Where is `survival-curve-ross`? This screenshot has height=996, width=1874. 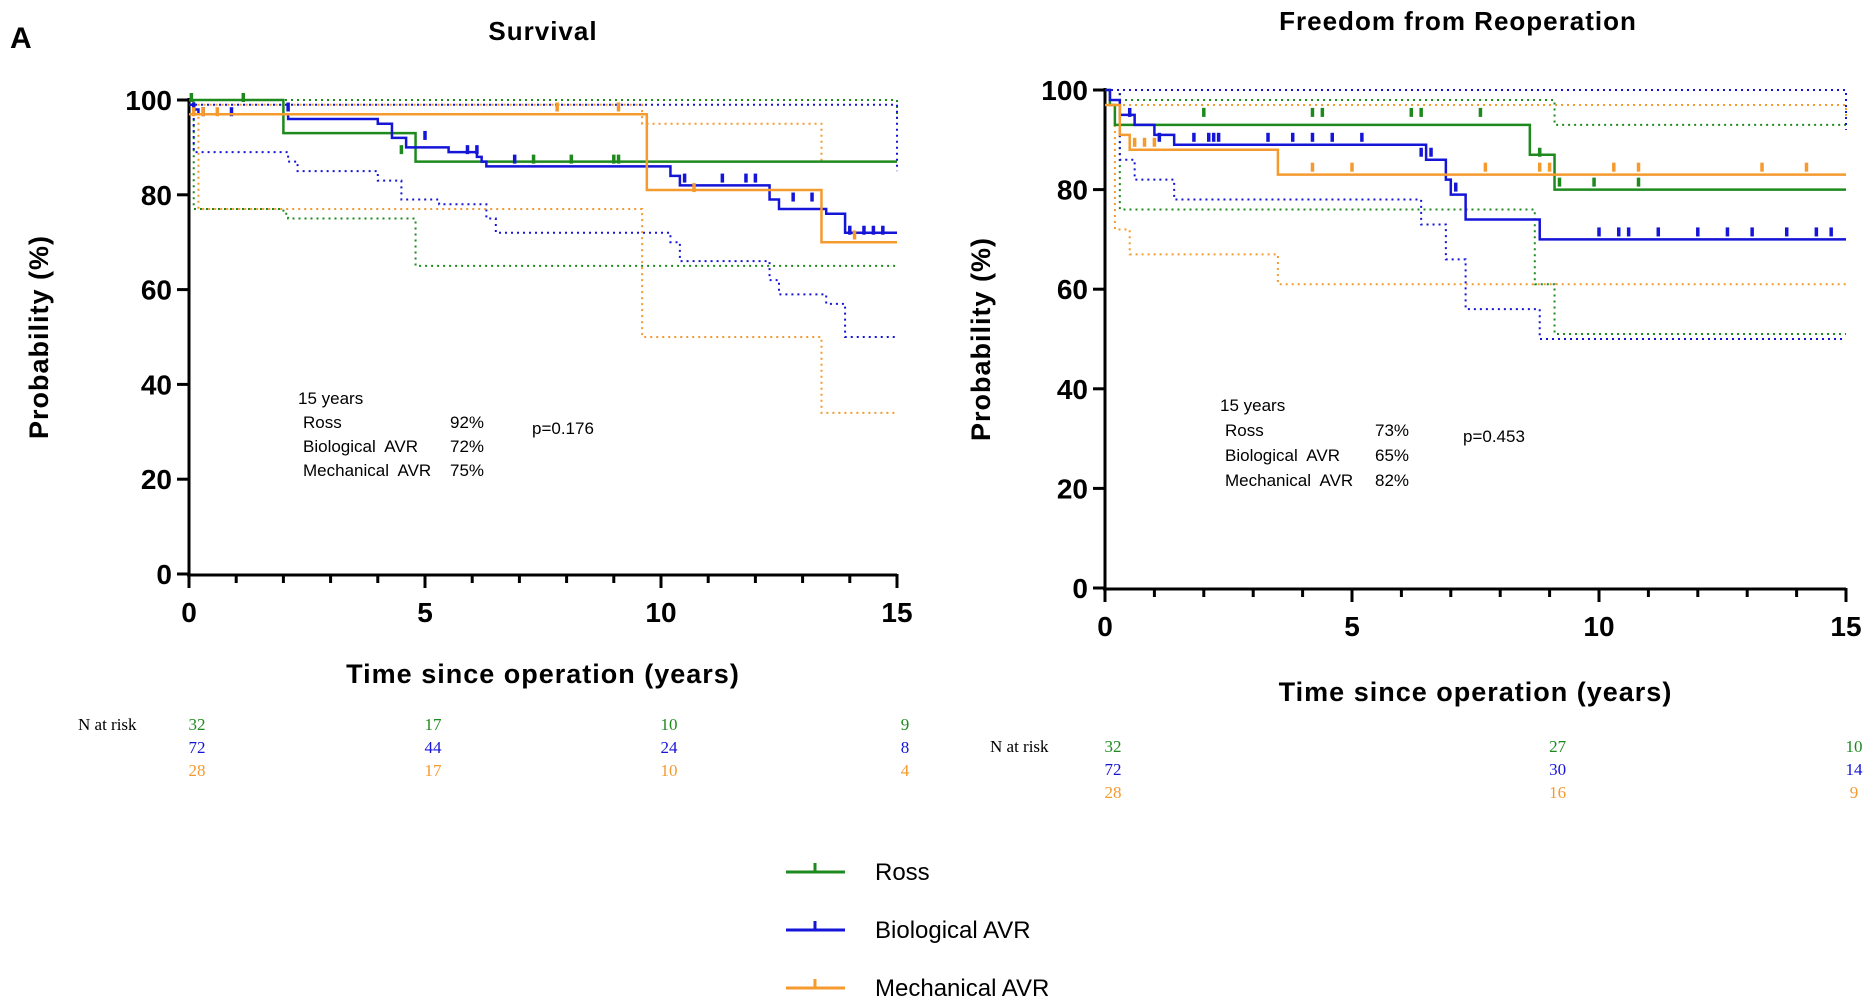
survival-curve-ross is located at coordinates (543, 130).